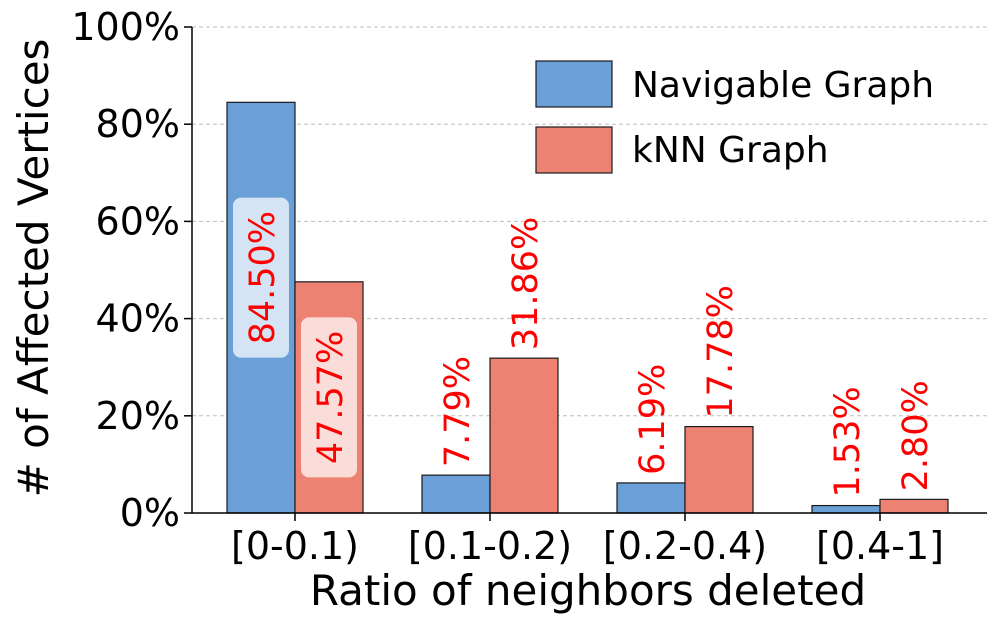 This screenshot has width=997, height=625. What do you see at coordinates (588, 590) in the screenshot?
I see `x-axis-label: Ratio of neighbors deleted` at bounding box center [588, 590].